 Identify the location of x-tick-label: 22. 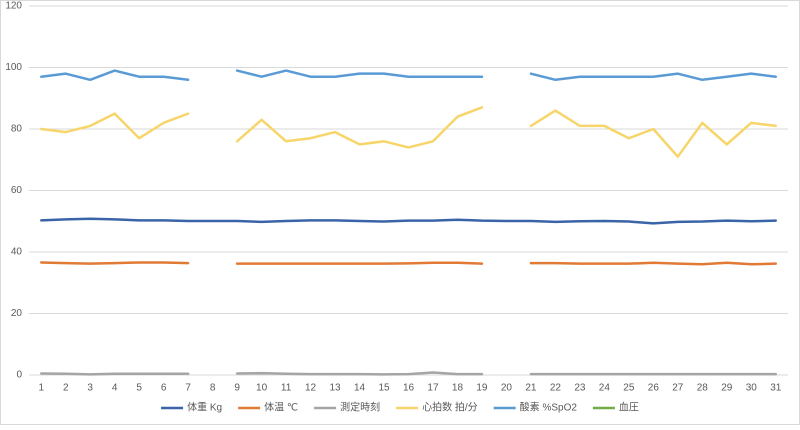
(556, 388).